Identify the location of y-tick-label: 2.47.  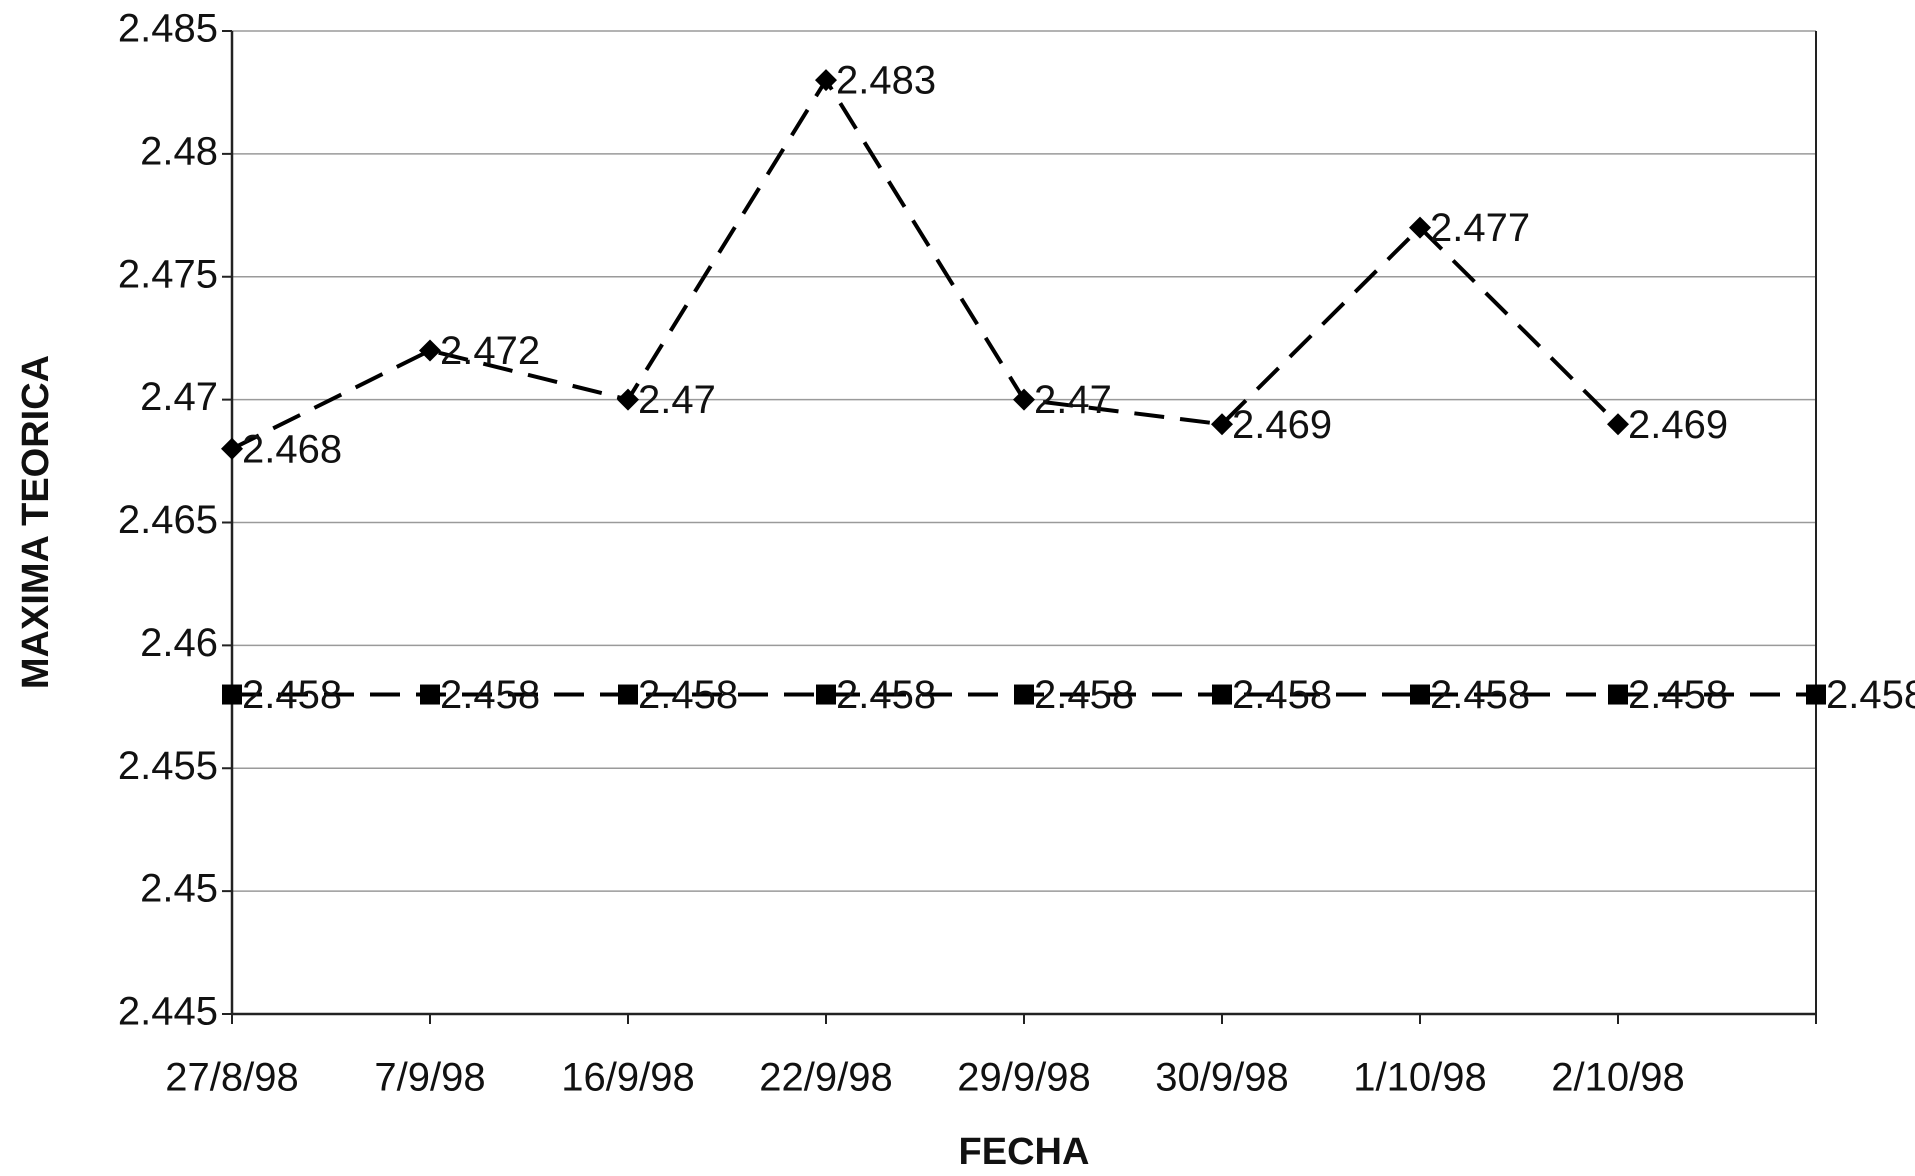
(179, 397).